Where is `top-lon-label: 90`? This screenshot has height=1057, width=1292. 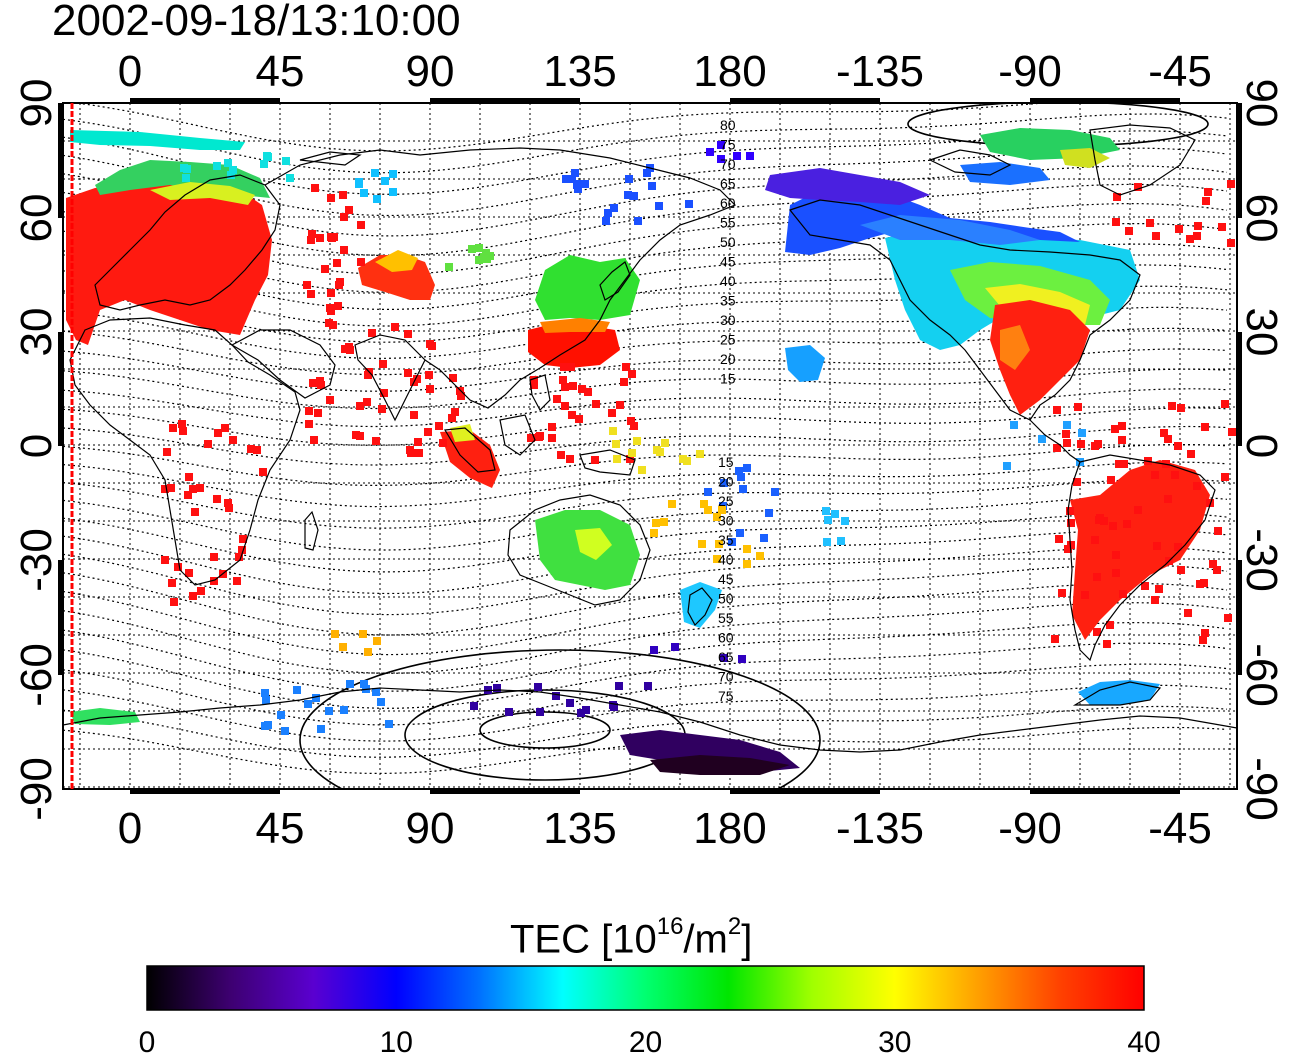
top-lon-label: 90 is located at coordinates (430, 71).